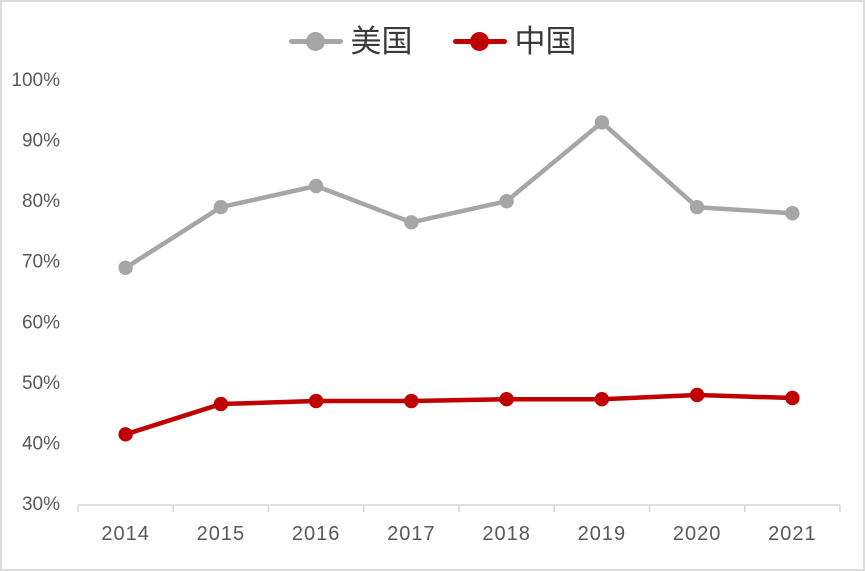 This screenshot has height=571, width=865. Describe the element at coordinates (41, 201) in the screenshot. I see `svg-text: 80%` at that location.